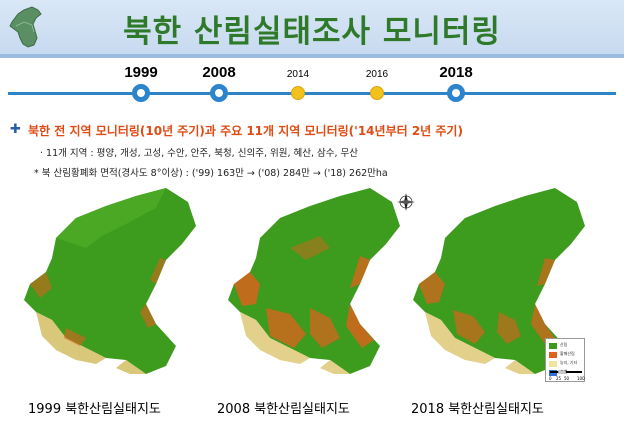 The width and height of the screenshot is (624, 421). Describe the element at coordinates (283, 409) in the screenshot. I see `map-caption-2008: 2008 북한산림실태지도` at that location.